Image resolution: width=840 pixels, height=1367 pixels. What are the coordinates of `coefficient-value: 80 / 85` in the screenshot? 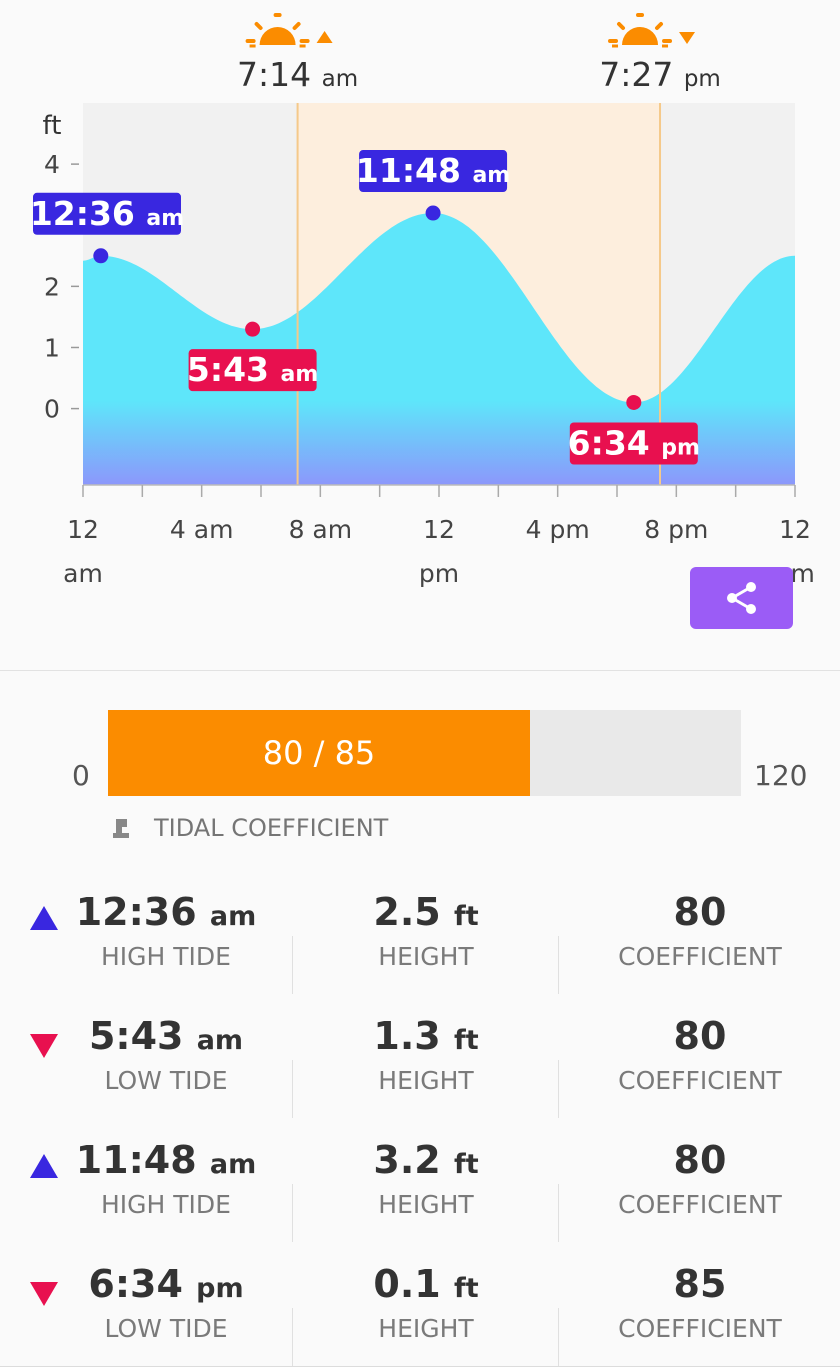 It's located at (319, 753).